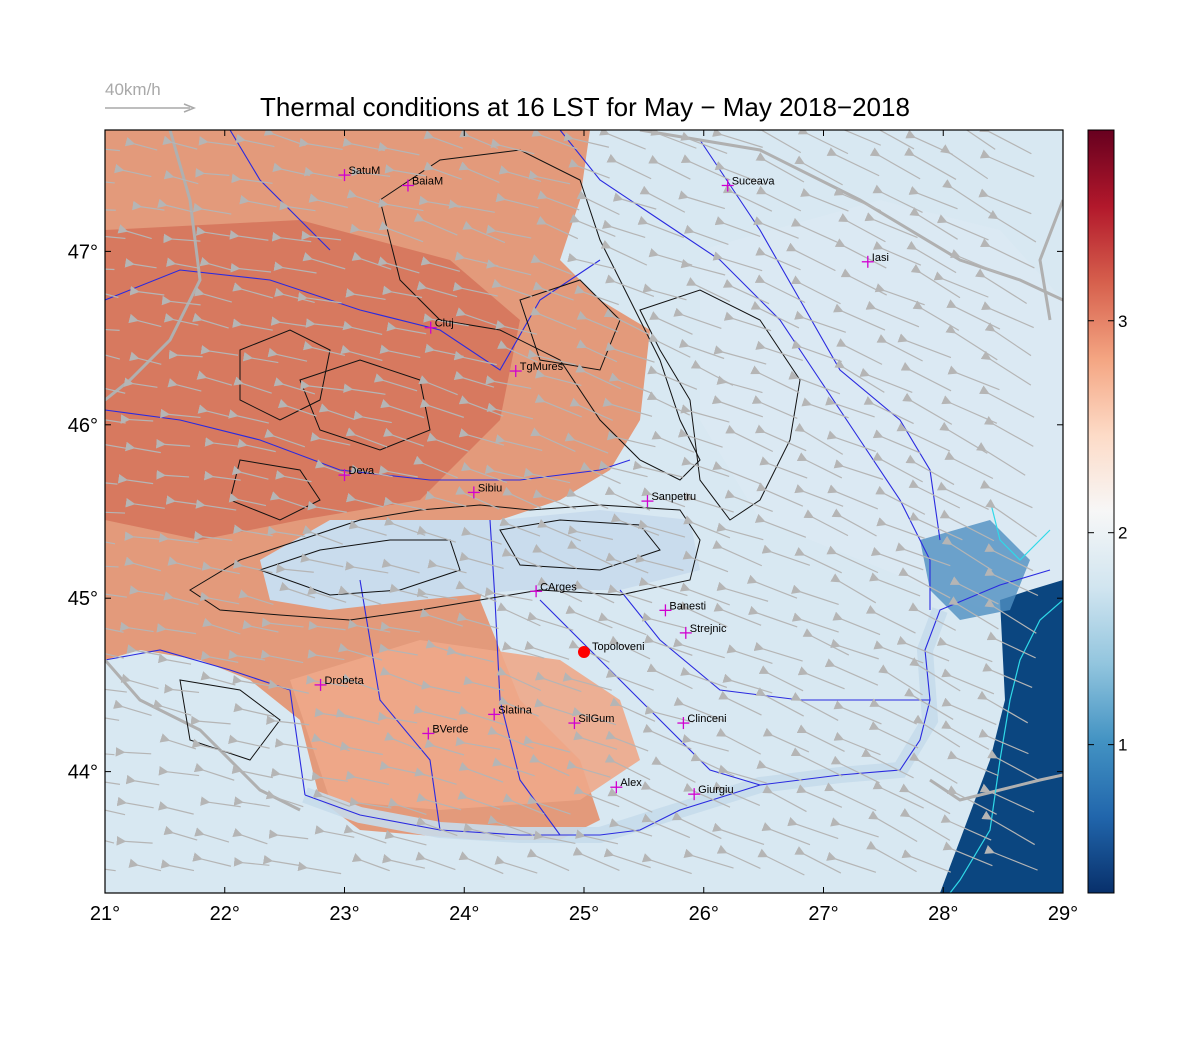 This screenshot has width=1200, height=1050. What do you see at coordinates (553, 589) in the screenshot?
I see `station-carges: CArges` at bounding box center [553, 589].